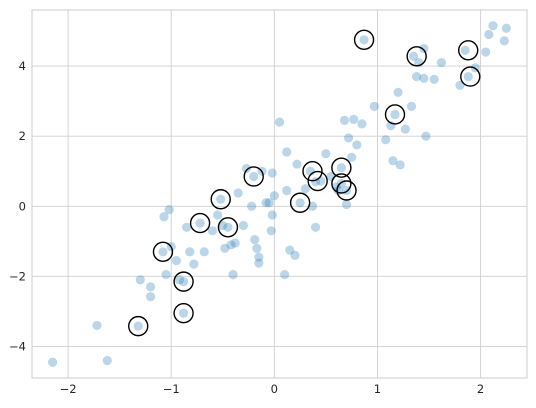 The width and height of the screenshot is (536, 408). What do you see at coordinates (22, 136) in the screenshot?
I see `y-tick-label: 2` at bounding box center [22, 136].